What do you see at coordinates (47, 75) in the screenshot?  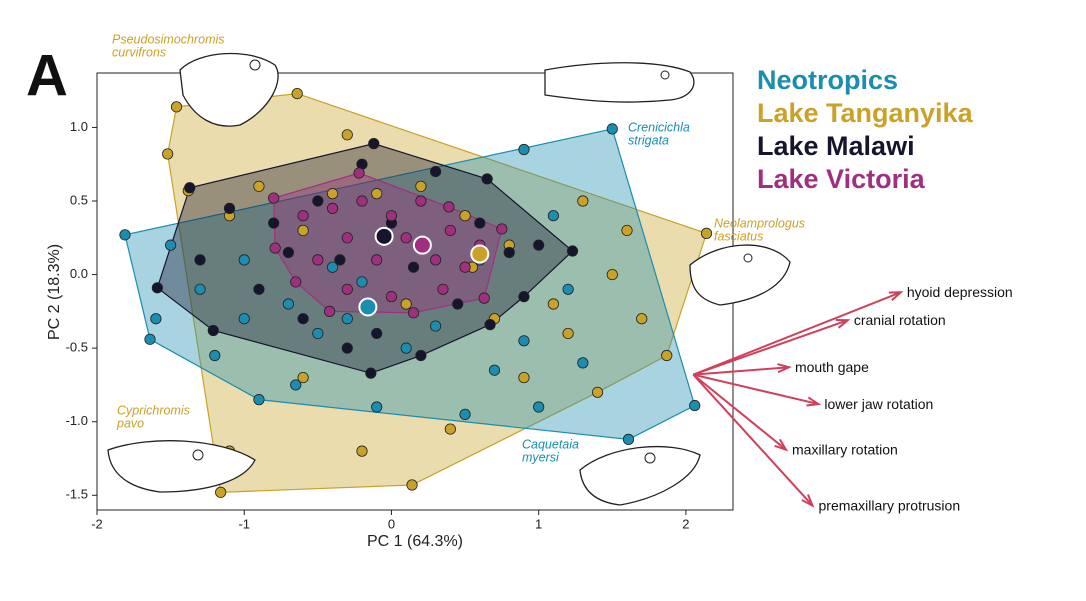 I see `panel-label: A` at bounding box center [47, 75].